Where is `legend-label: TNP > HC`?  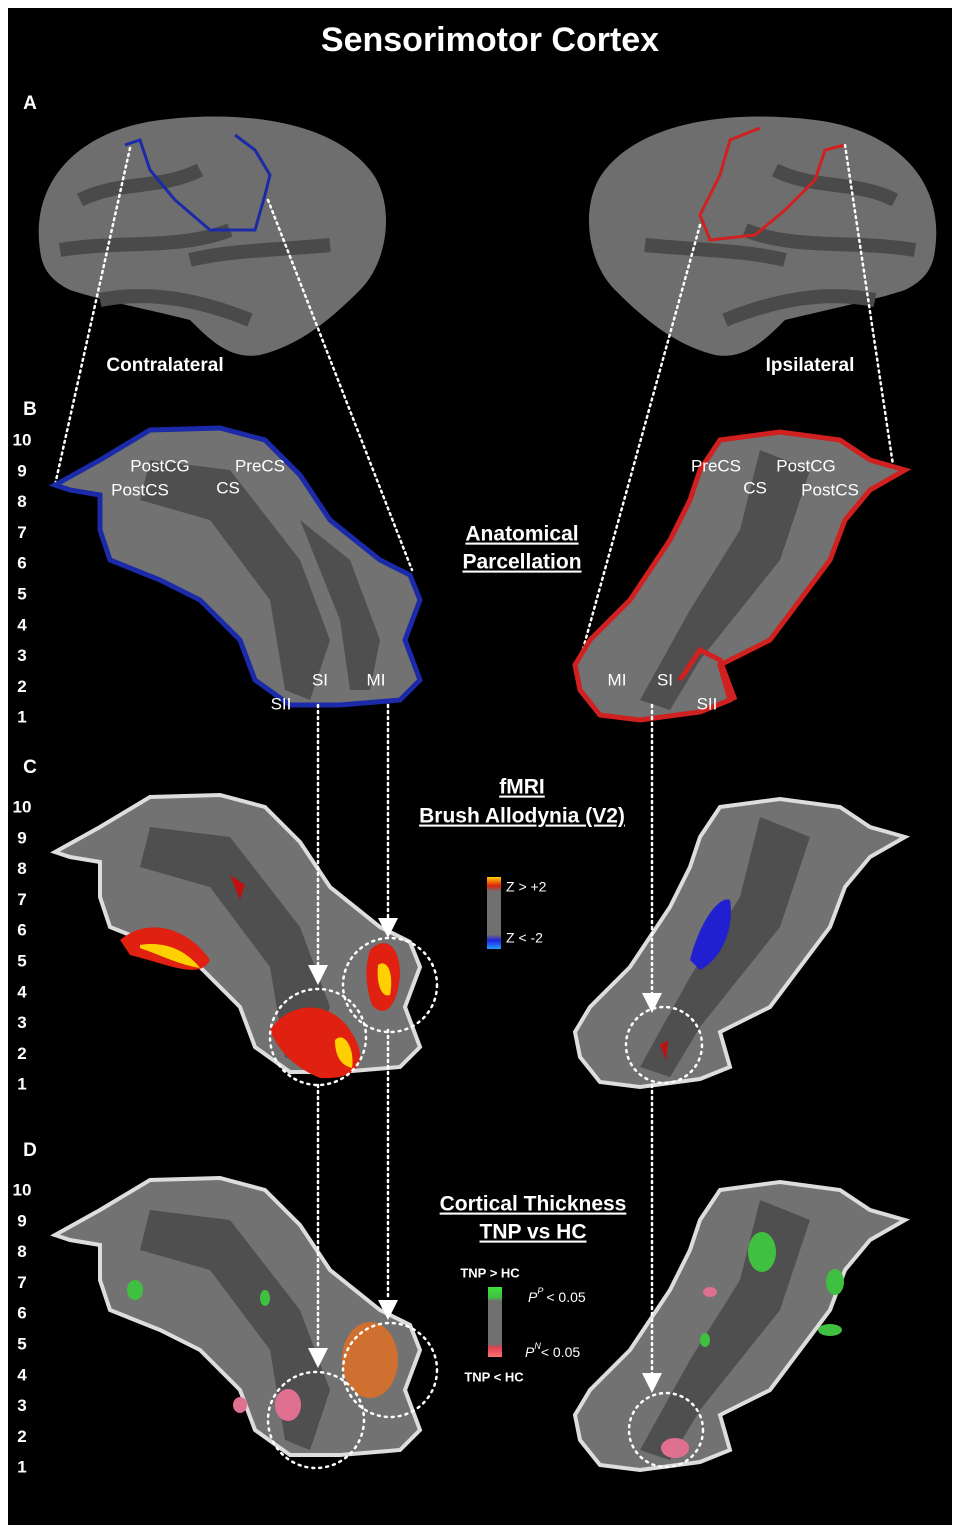 legend-label: TNP > HC is located at coordinates (490, 1272).